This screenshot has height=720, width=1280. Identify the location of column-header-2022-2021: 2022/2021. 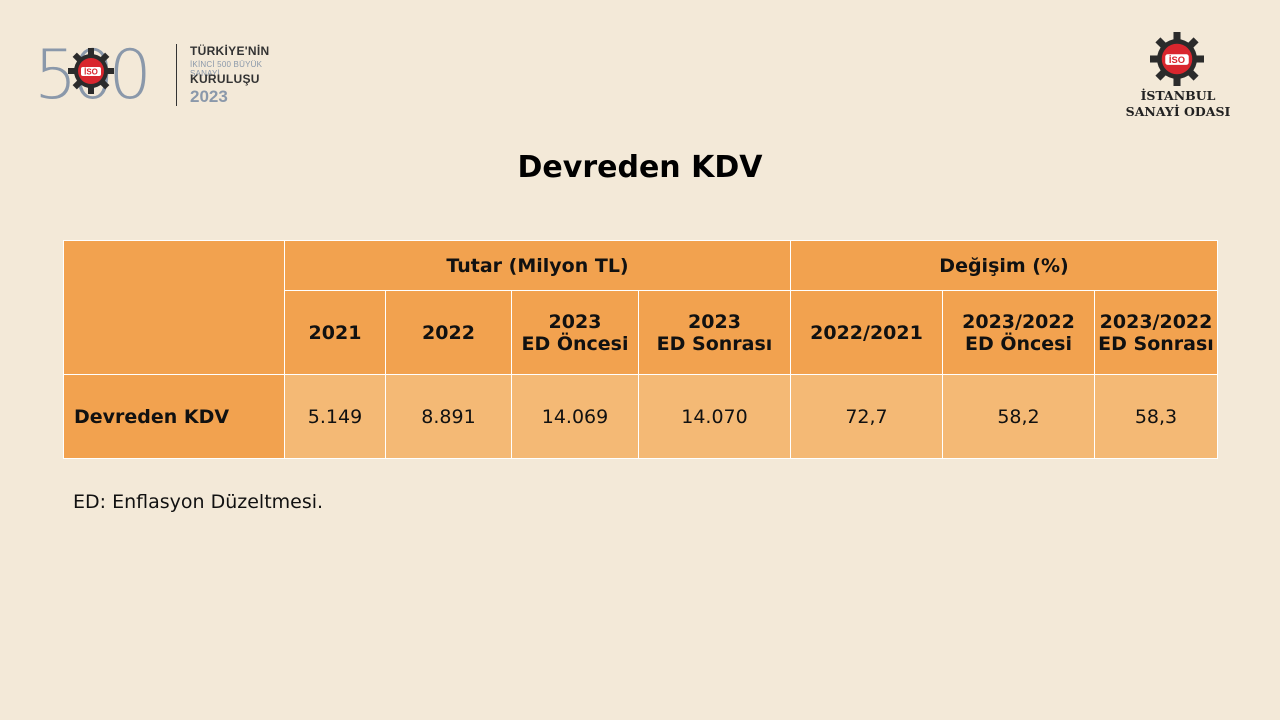
(866, 332).